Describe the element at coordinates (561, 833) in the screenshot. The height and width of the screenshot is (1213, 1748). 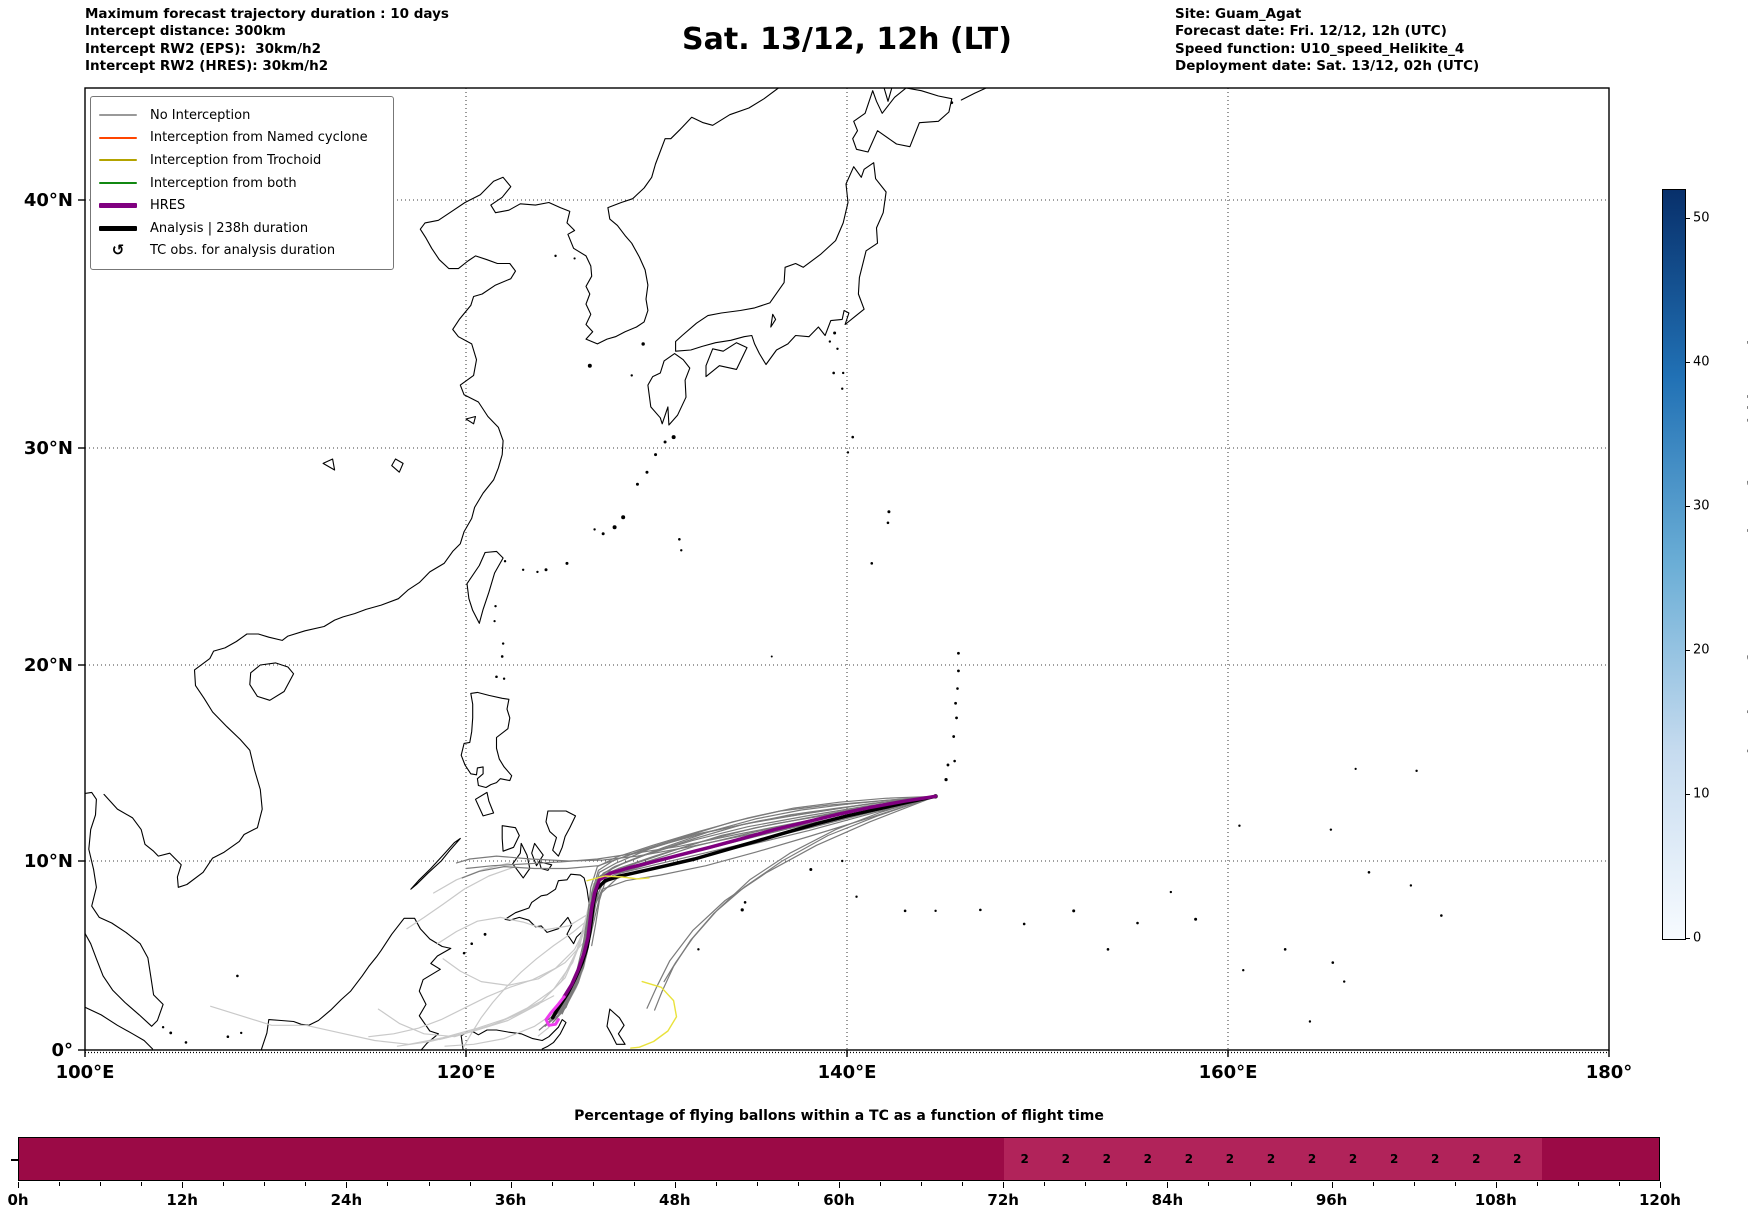
I see `coastline-samar-leyte` at that location.